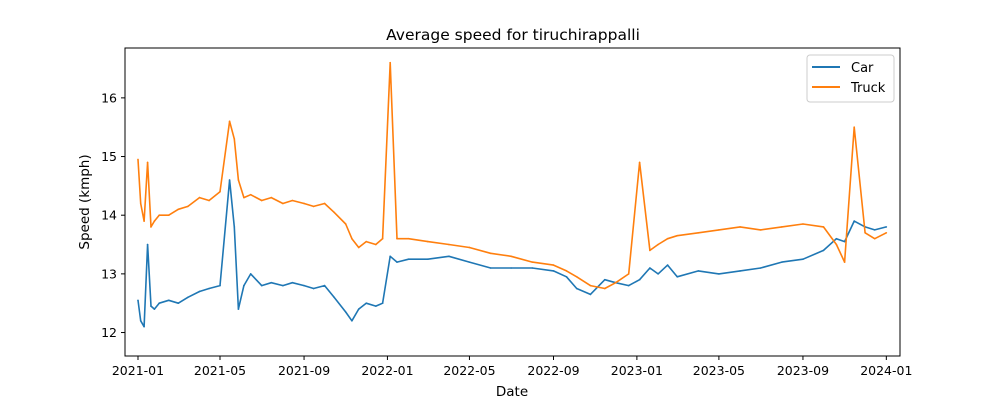 The image size is (1000, 400). What do you see at coordinates (113, 215) in the screenshot?
I see `y-axis-ticks: 12 13 14 15 16` at bounding box center [113, 215].